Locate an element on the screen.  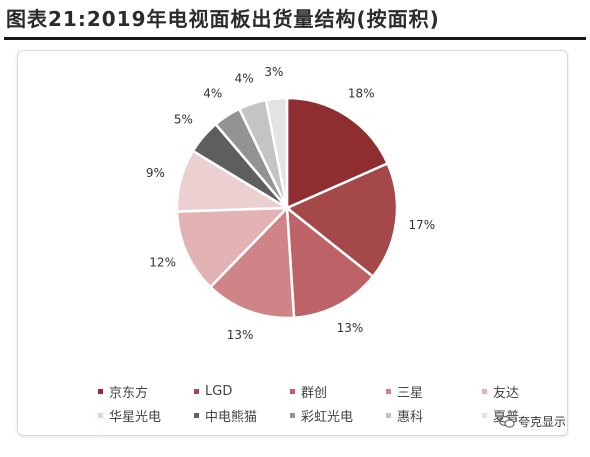
watermark: 夸克显示 is located at coordinates (532, 421).